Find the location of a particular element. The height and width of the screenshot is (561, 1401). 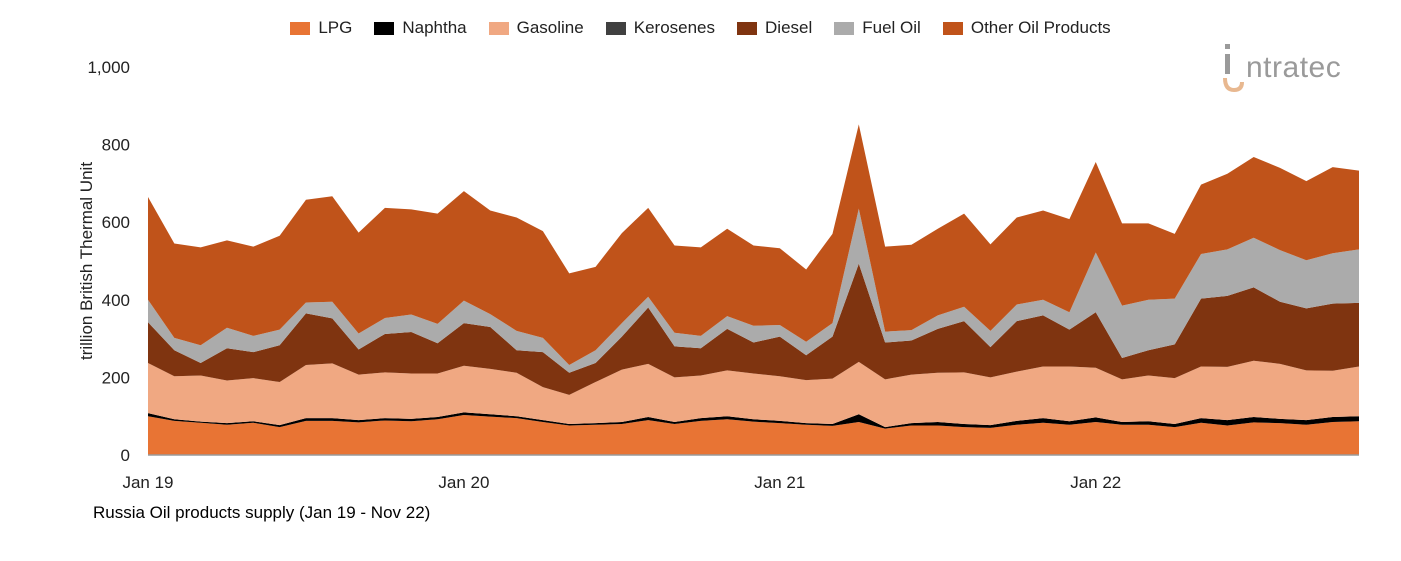

area-lpg is located at coordinates (753, 435).